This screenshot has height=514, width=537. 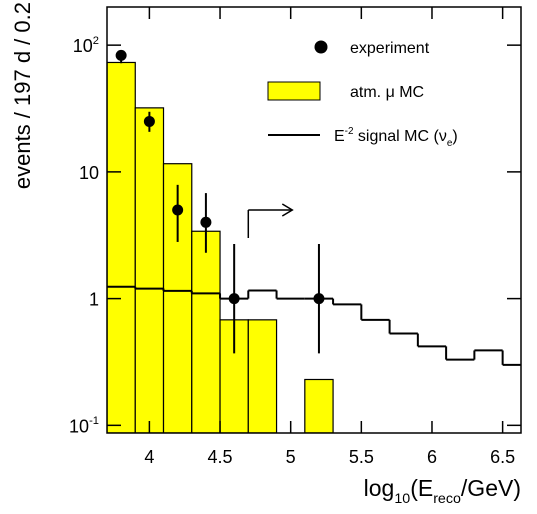 What do you see at coordinates (94, 421) in the screenshot?
I see `text-part: -1` at bounding box center [94, 421].